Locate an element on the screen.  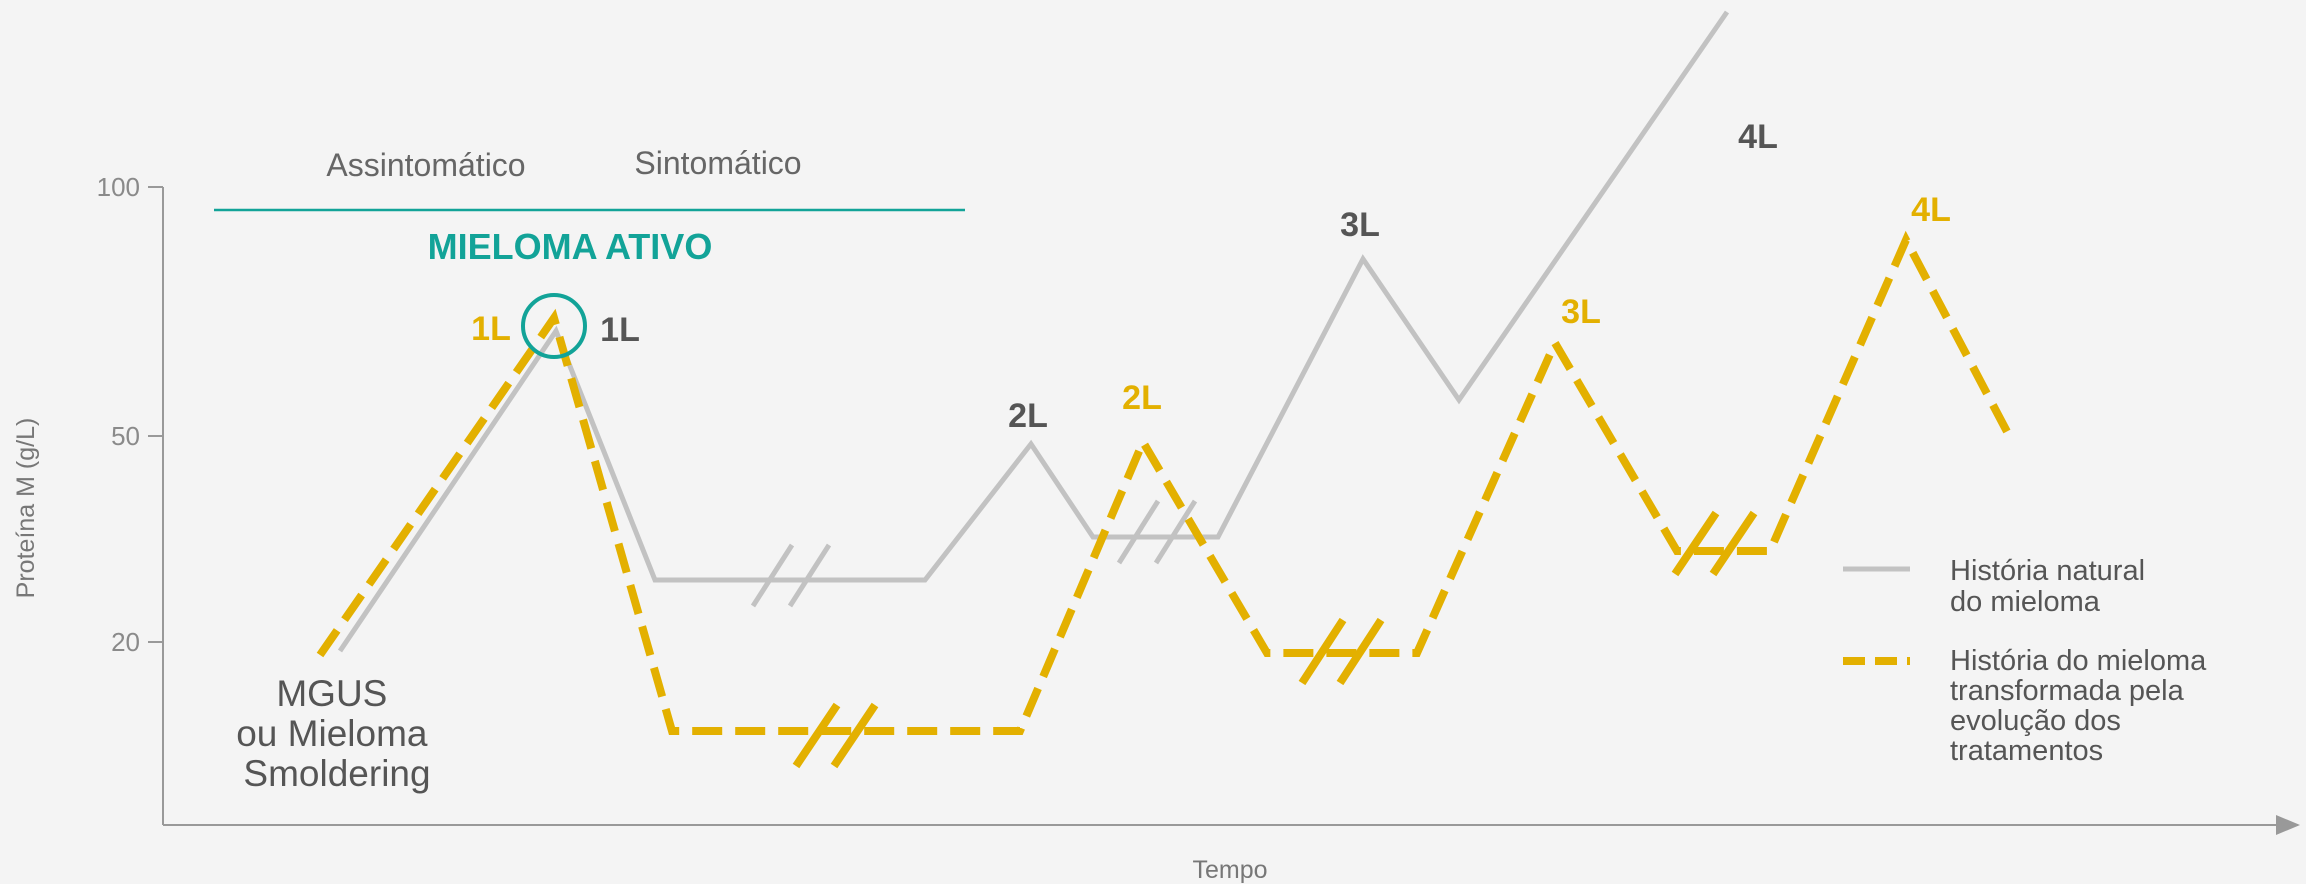
natural-label-3l: 3L is located at coordinates (1360, 225).